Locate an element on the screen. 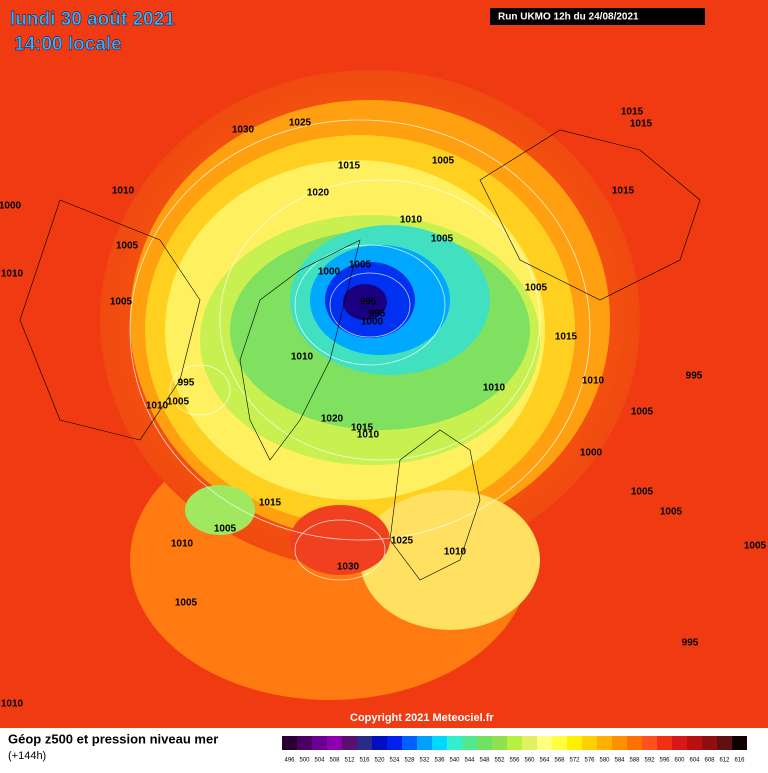  scale-label: 556 is located at coordinates (514, 761).